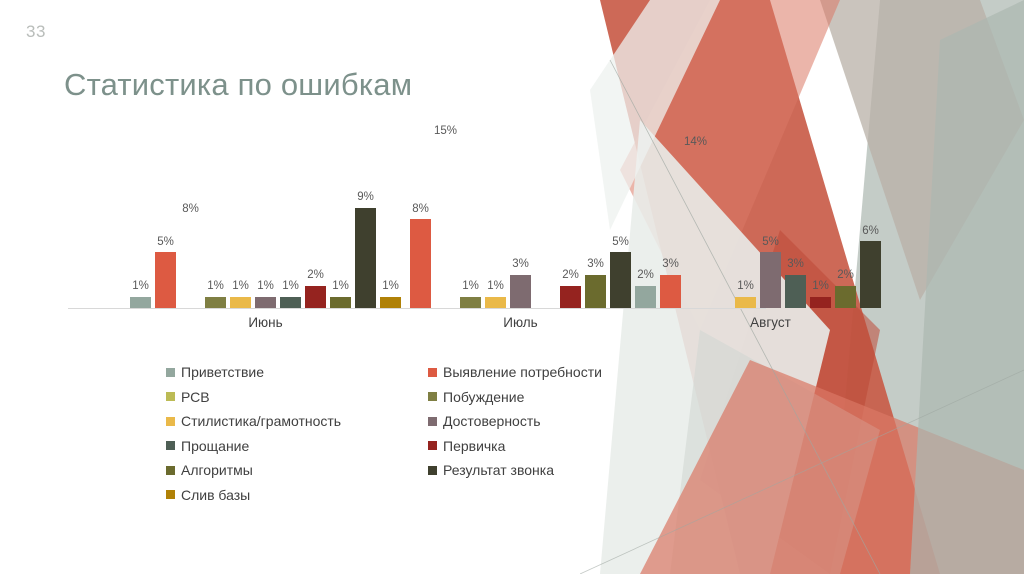  I want to click on bar-slot, so click(545, 208).